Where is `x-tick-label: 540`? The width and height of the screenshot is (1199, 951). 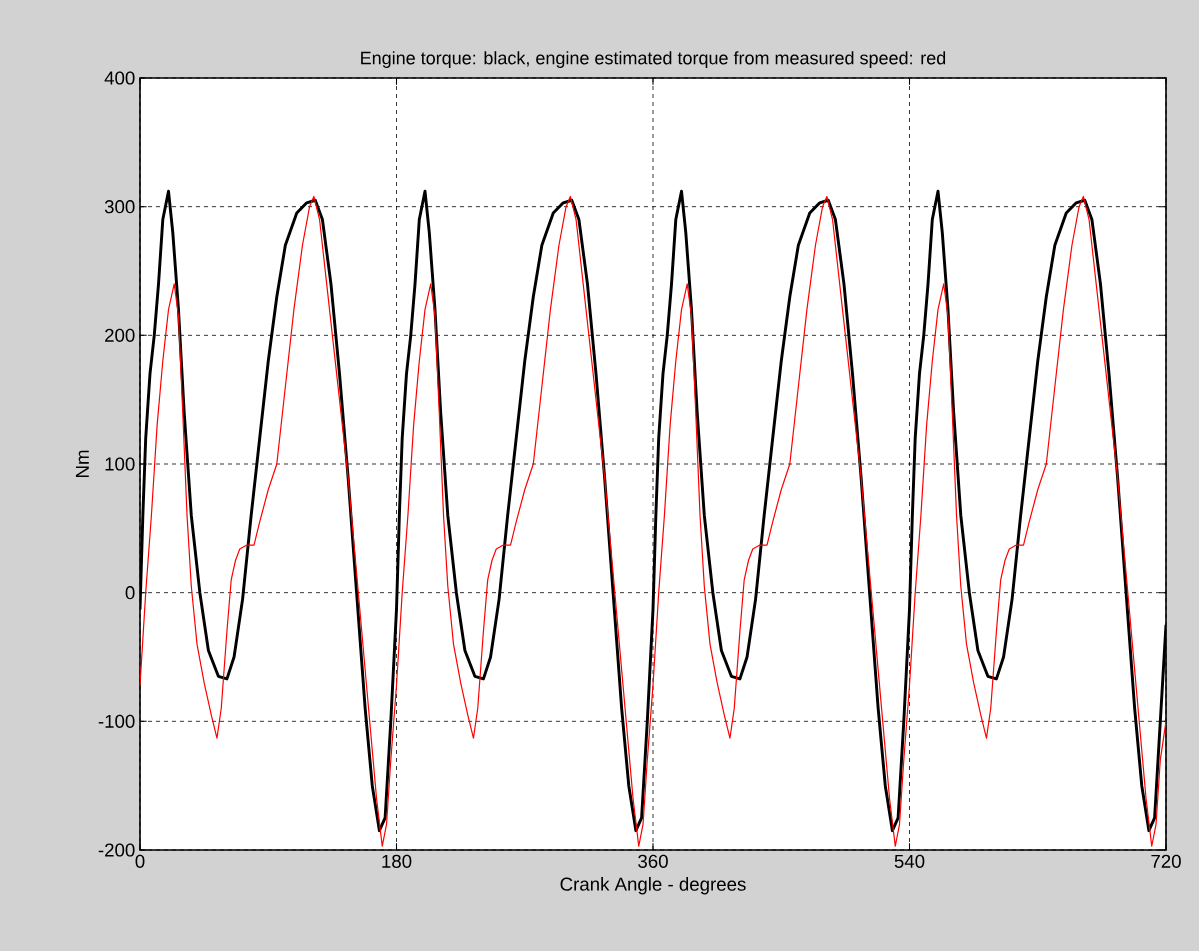 x-tick-label: 540 is located at coordinates (909, 861).